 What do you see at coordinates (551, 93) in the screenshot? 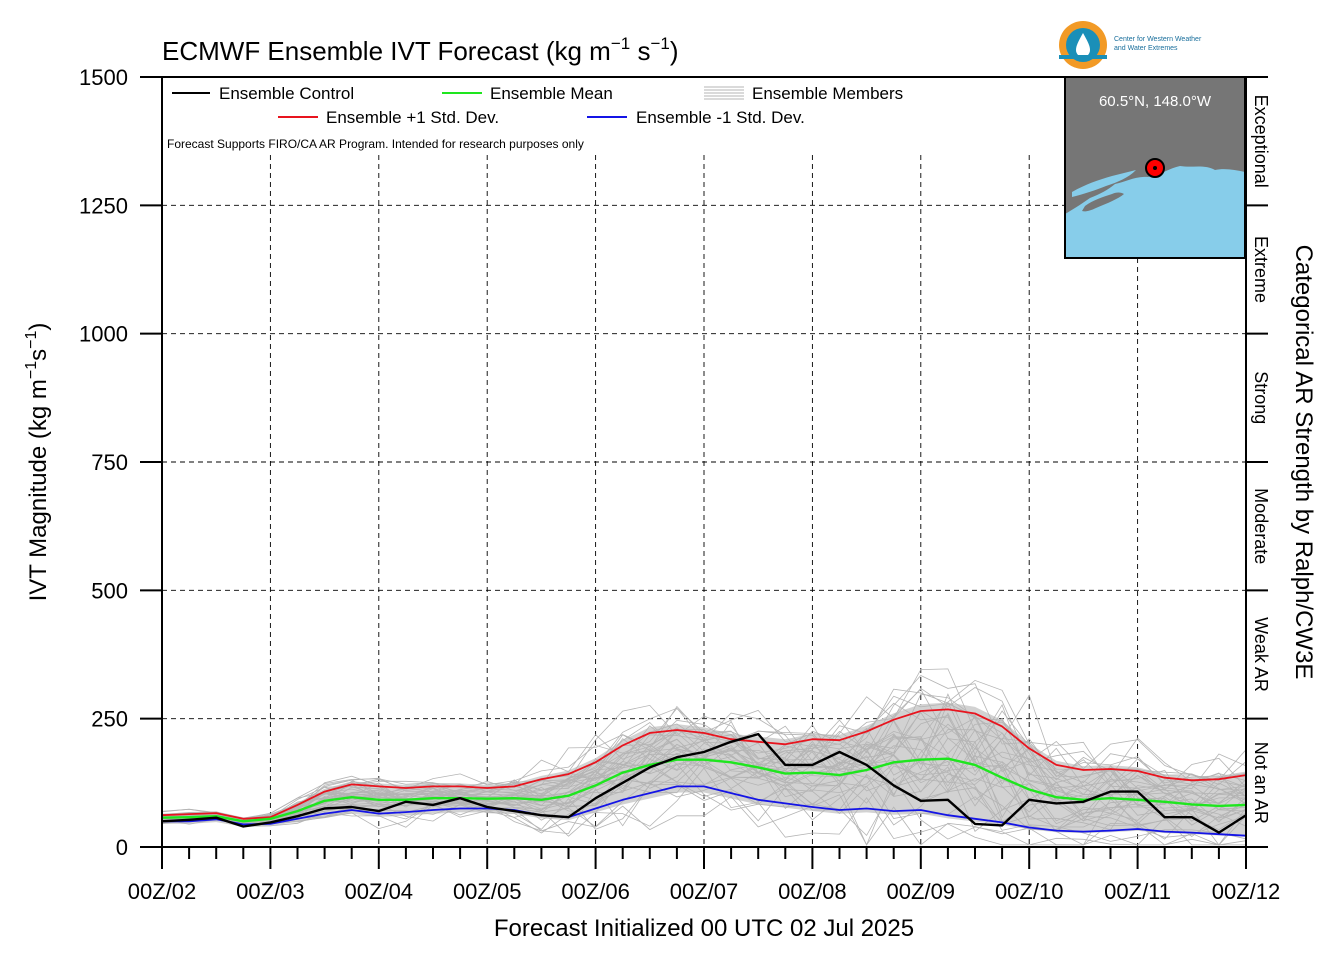
I see `legend-label-mean: Ensemble Mean` at bounding box center [551, 93].